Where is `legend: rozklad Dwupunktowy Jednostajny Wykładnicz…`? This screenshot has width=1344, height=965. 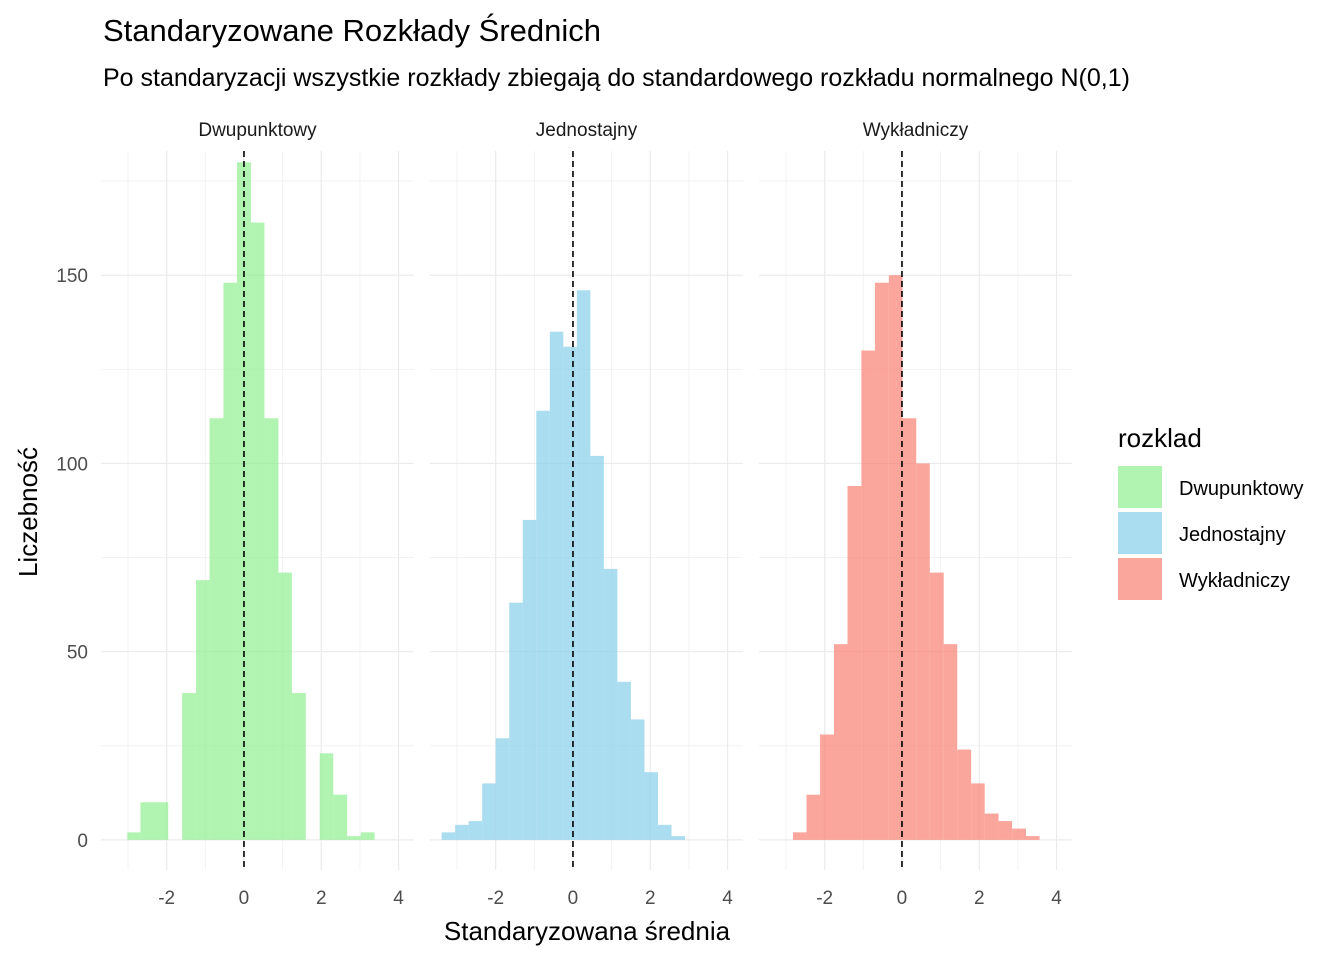
legend: rozklad Dwupunktowy Jednostajny Wykładnicz… is located at coordinates (1211, 511).